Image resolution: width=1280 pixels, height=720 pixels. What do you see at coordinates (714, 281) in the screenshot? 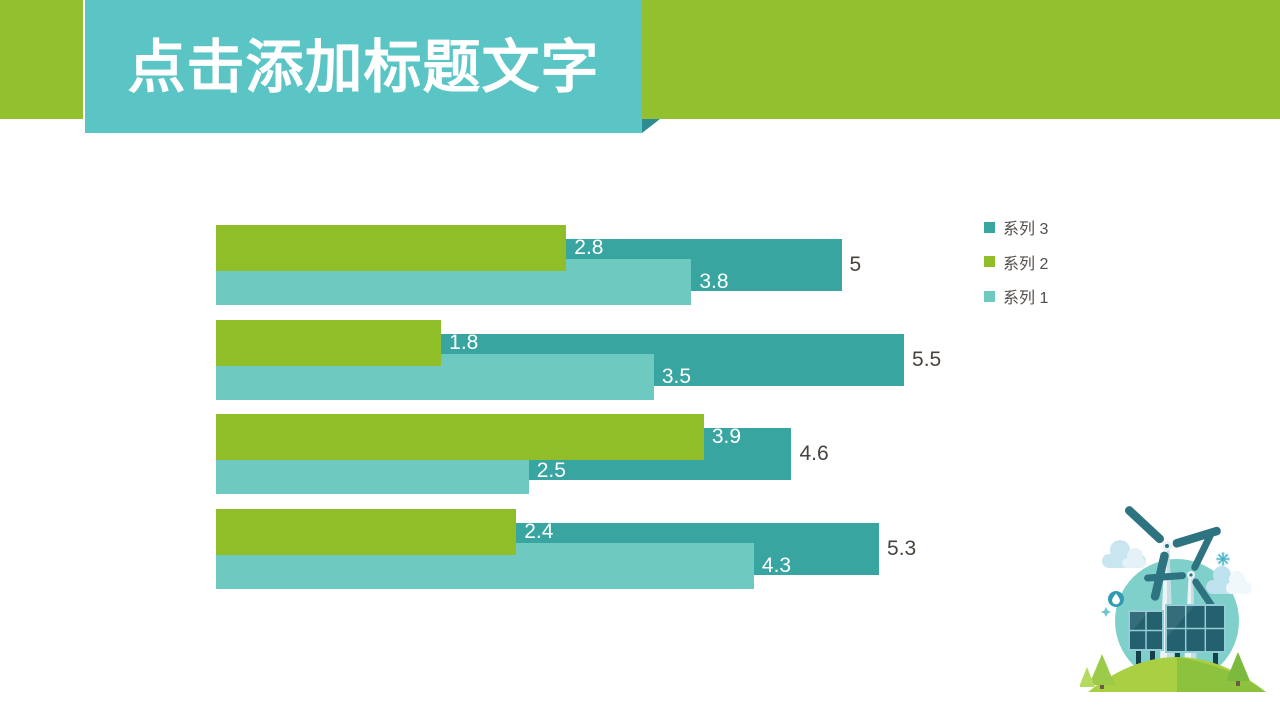
I see `data-label-series-1-group-1: 3.8` at bounding box center [714, 281].